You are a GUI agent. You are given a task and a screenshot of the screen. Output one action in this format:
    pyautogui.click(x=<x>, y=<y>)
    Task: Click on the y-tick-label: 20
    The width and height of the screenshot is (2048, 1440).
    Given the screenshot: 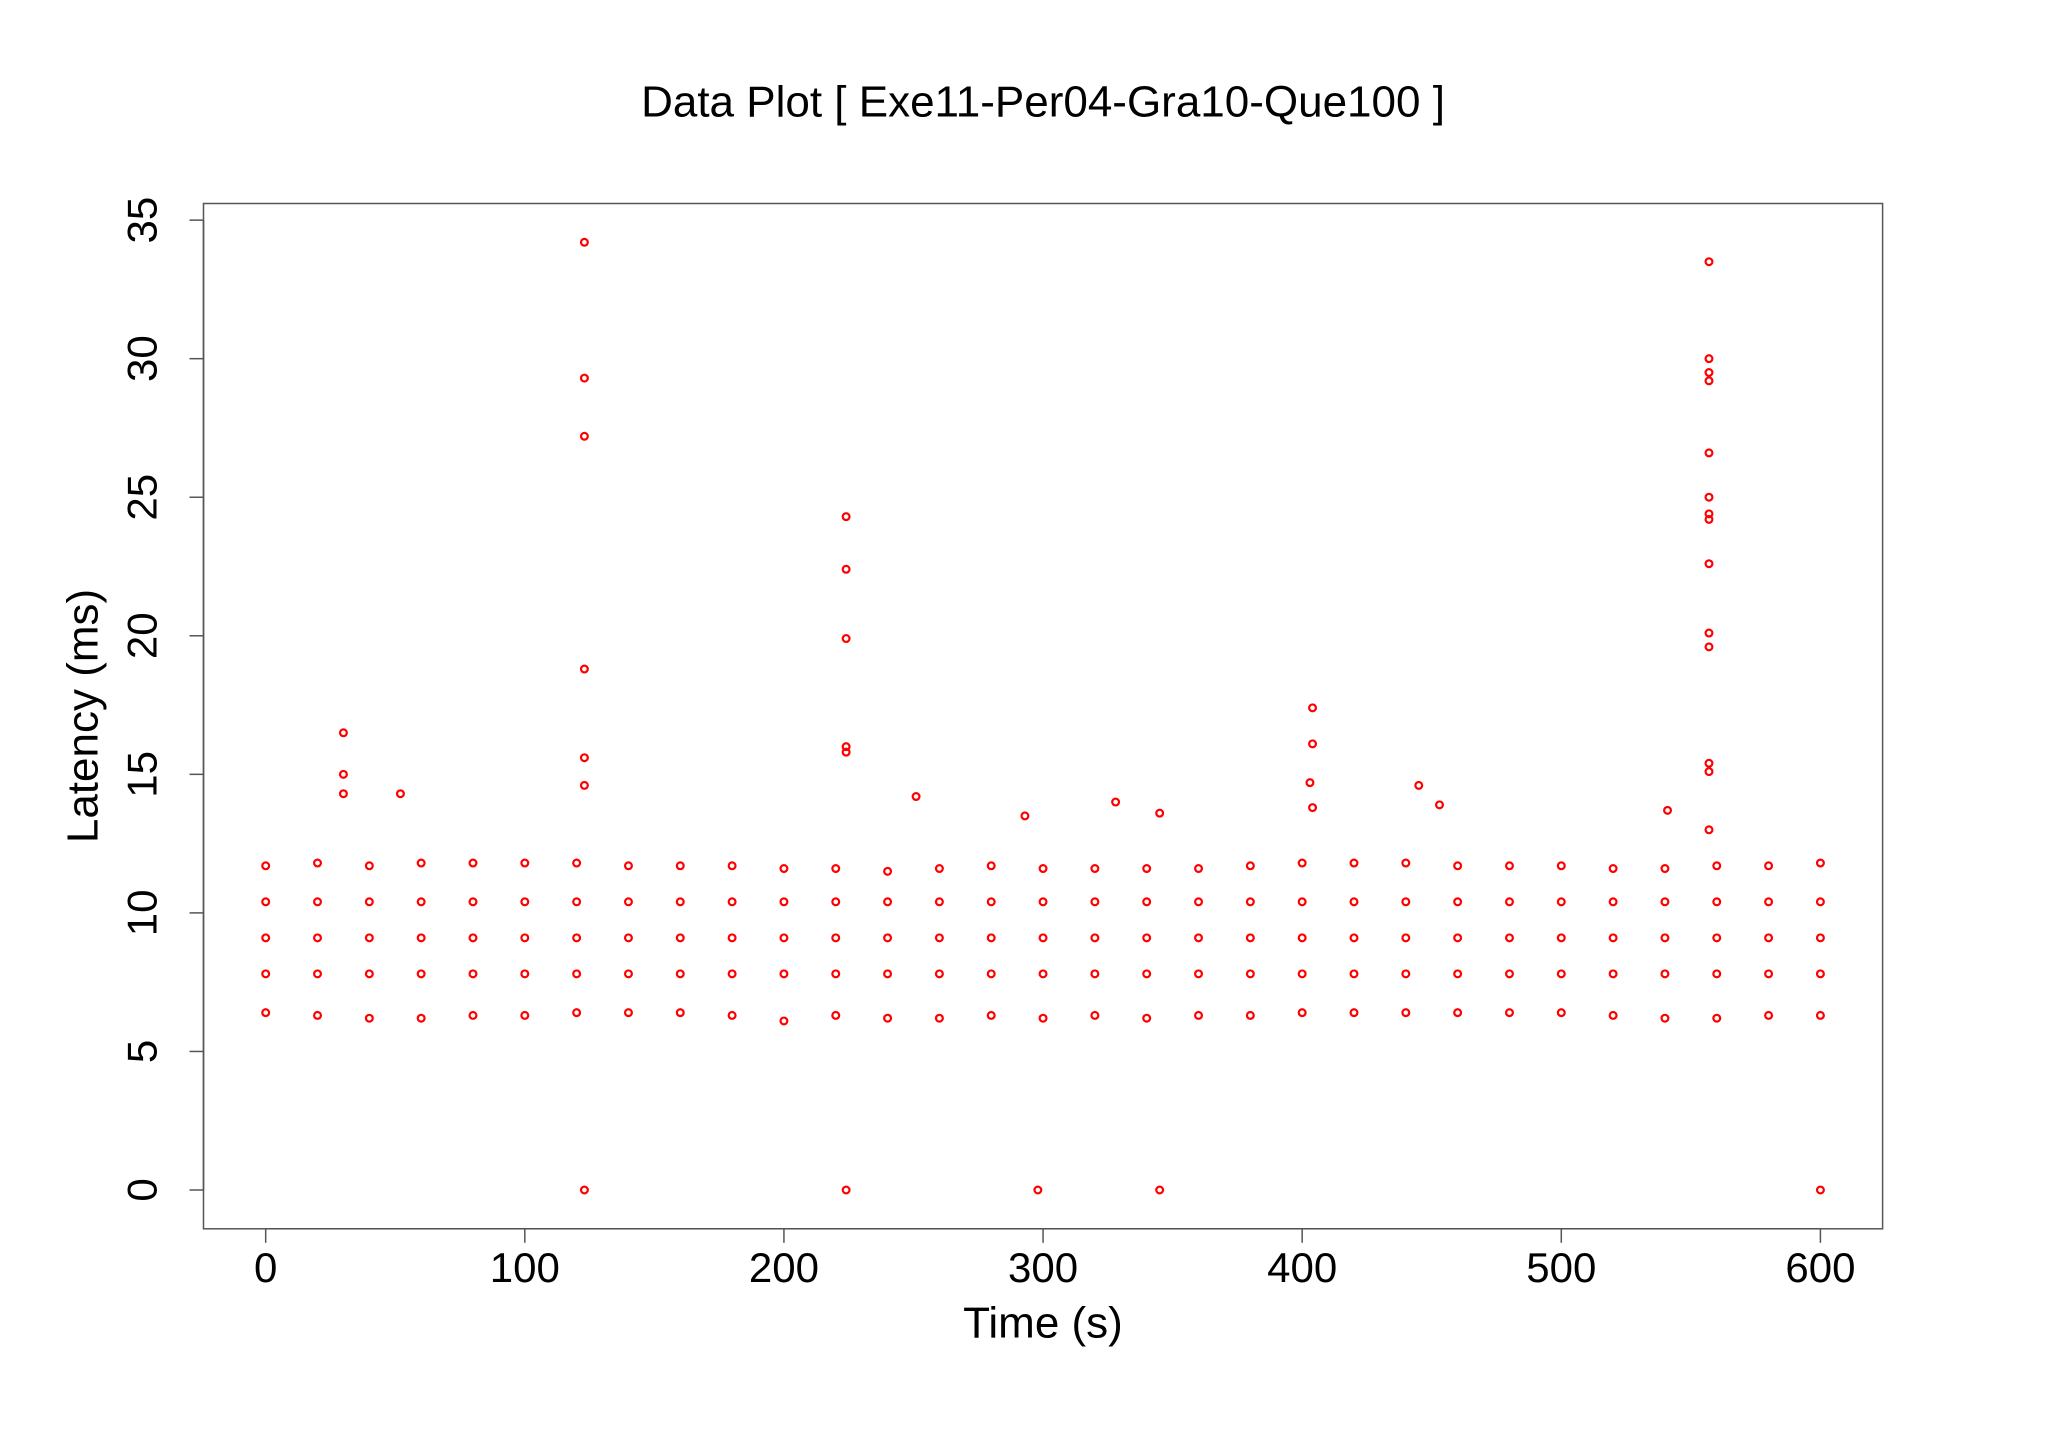 What is the action you would take?
    pyautogui.click(x=142, y=635)
    